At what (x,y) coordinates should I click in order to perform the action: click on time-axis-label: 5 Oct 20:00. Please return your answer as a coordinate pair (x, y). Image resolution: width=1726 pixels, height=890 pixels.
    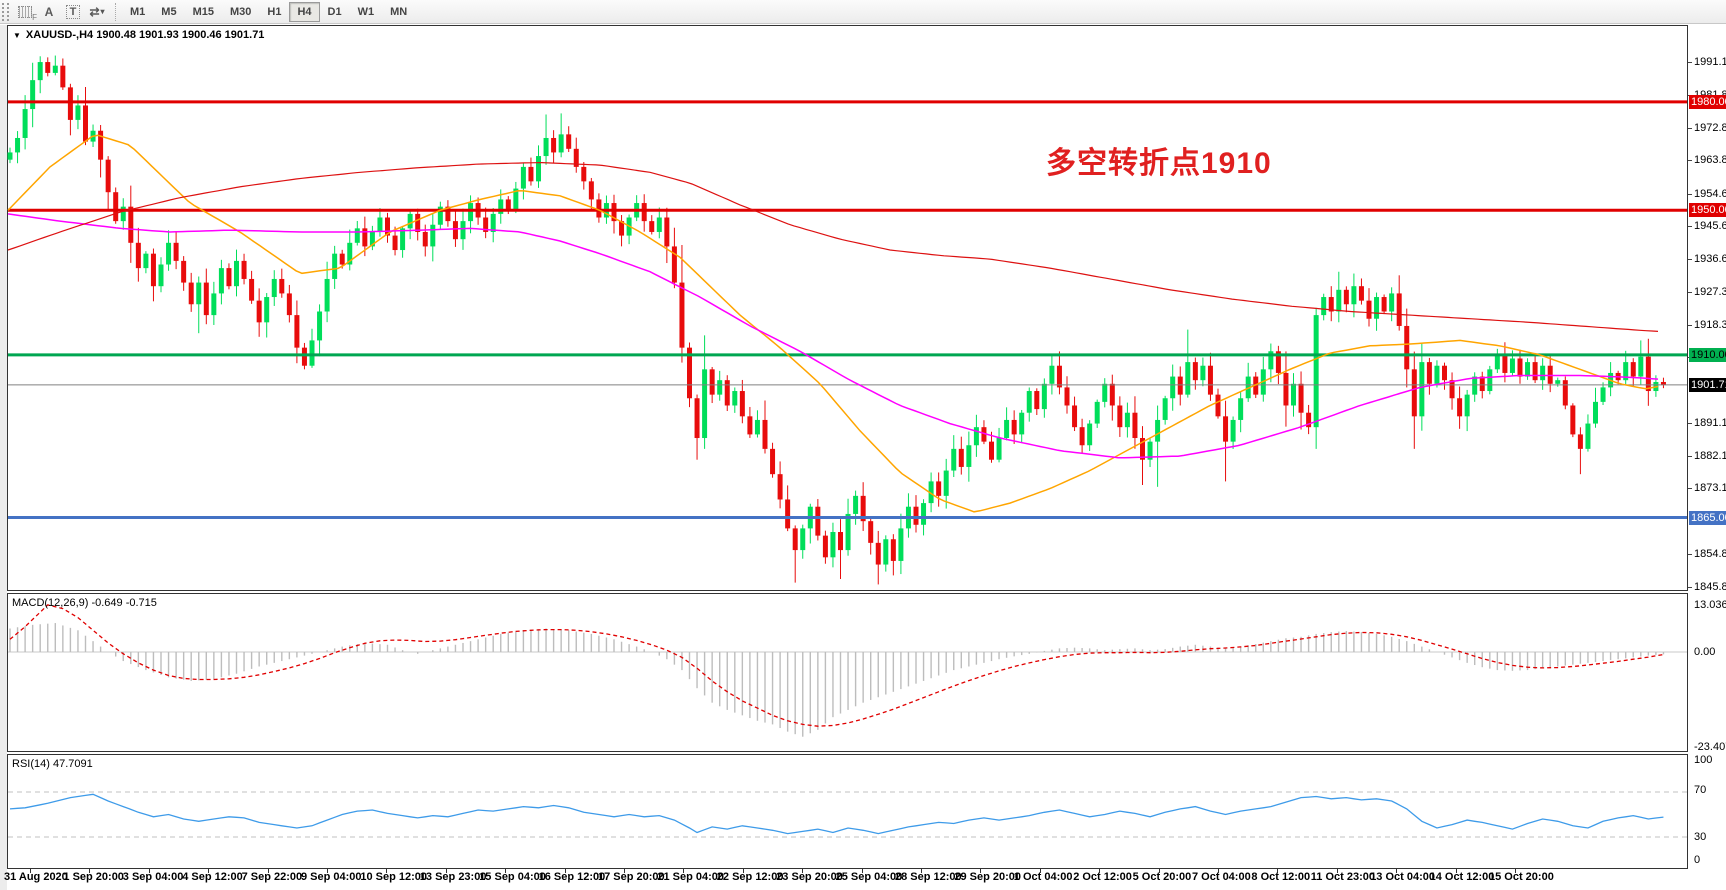
    Looking at the image, I should click on (1162, 877).